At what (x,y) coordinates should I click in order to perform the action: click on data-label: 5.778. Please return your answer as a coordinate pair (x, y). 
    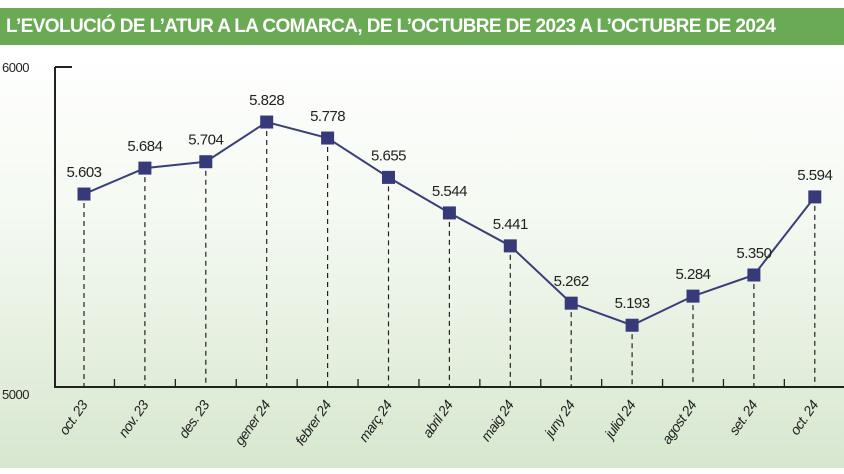
    Looking at the image, I should click on (327, 116).